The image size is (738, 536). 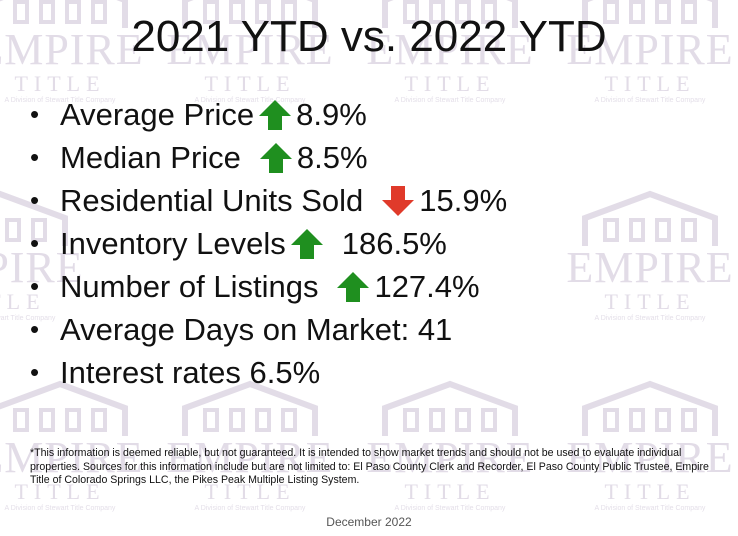 What do you see at coordinates (256, 329) in the screenshot?
I see `bullet-label: Average Days on Market: 41` at bounding box center [256, 329].